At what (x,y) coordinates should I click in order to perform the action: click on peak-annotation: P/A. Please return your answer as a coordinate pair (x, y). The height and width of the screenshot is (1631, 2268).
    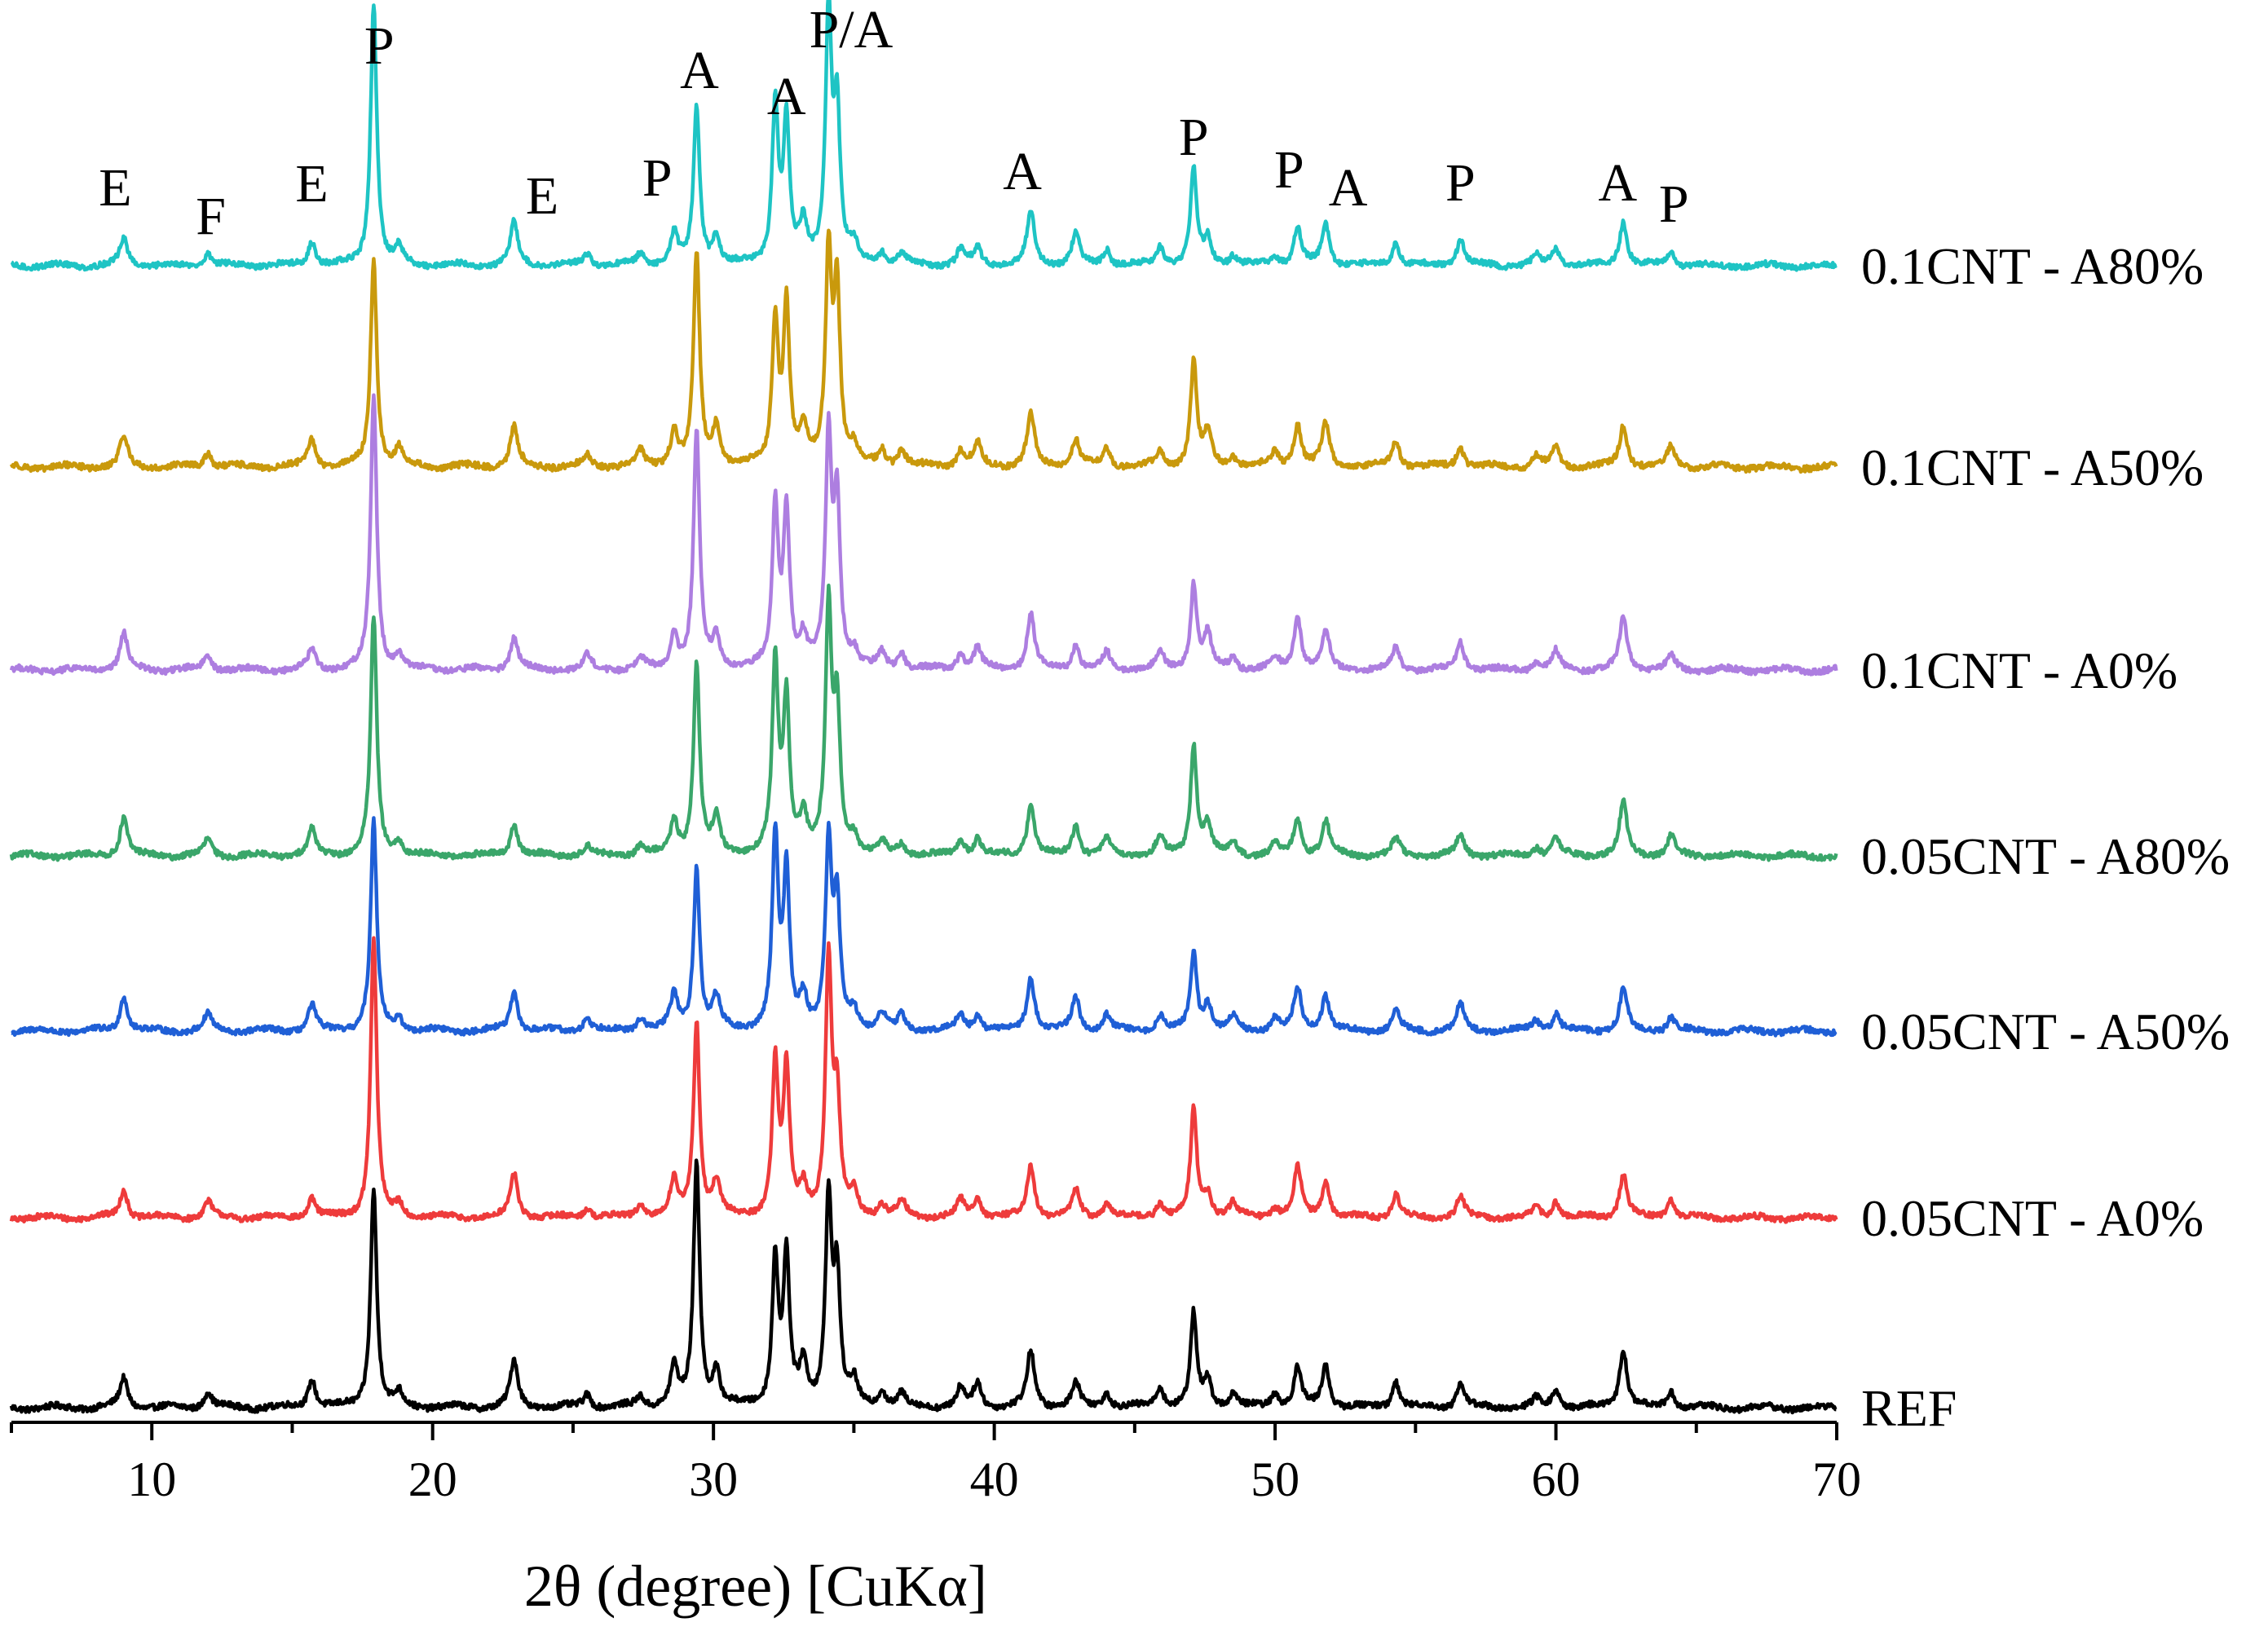
    Looking at the image, I should click on (852, 30).